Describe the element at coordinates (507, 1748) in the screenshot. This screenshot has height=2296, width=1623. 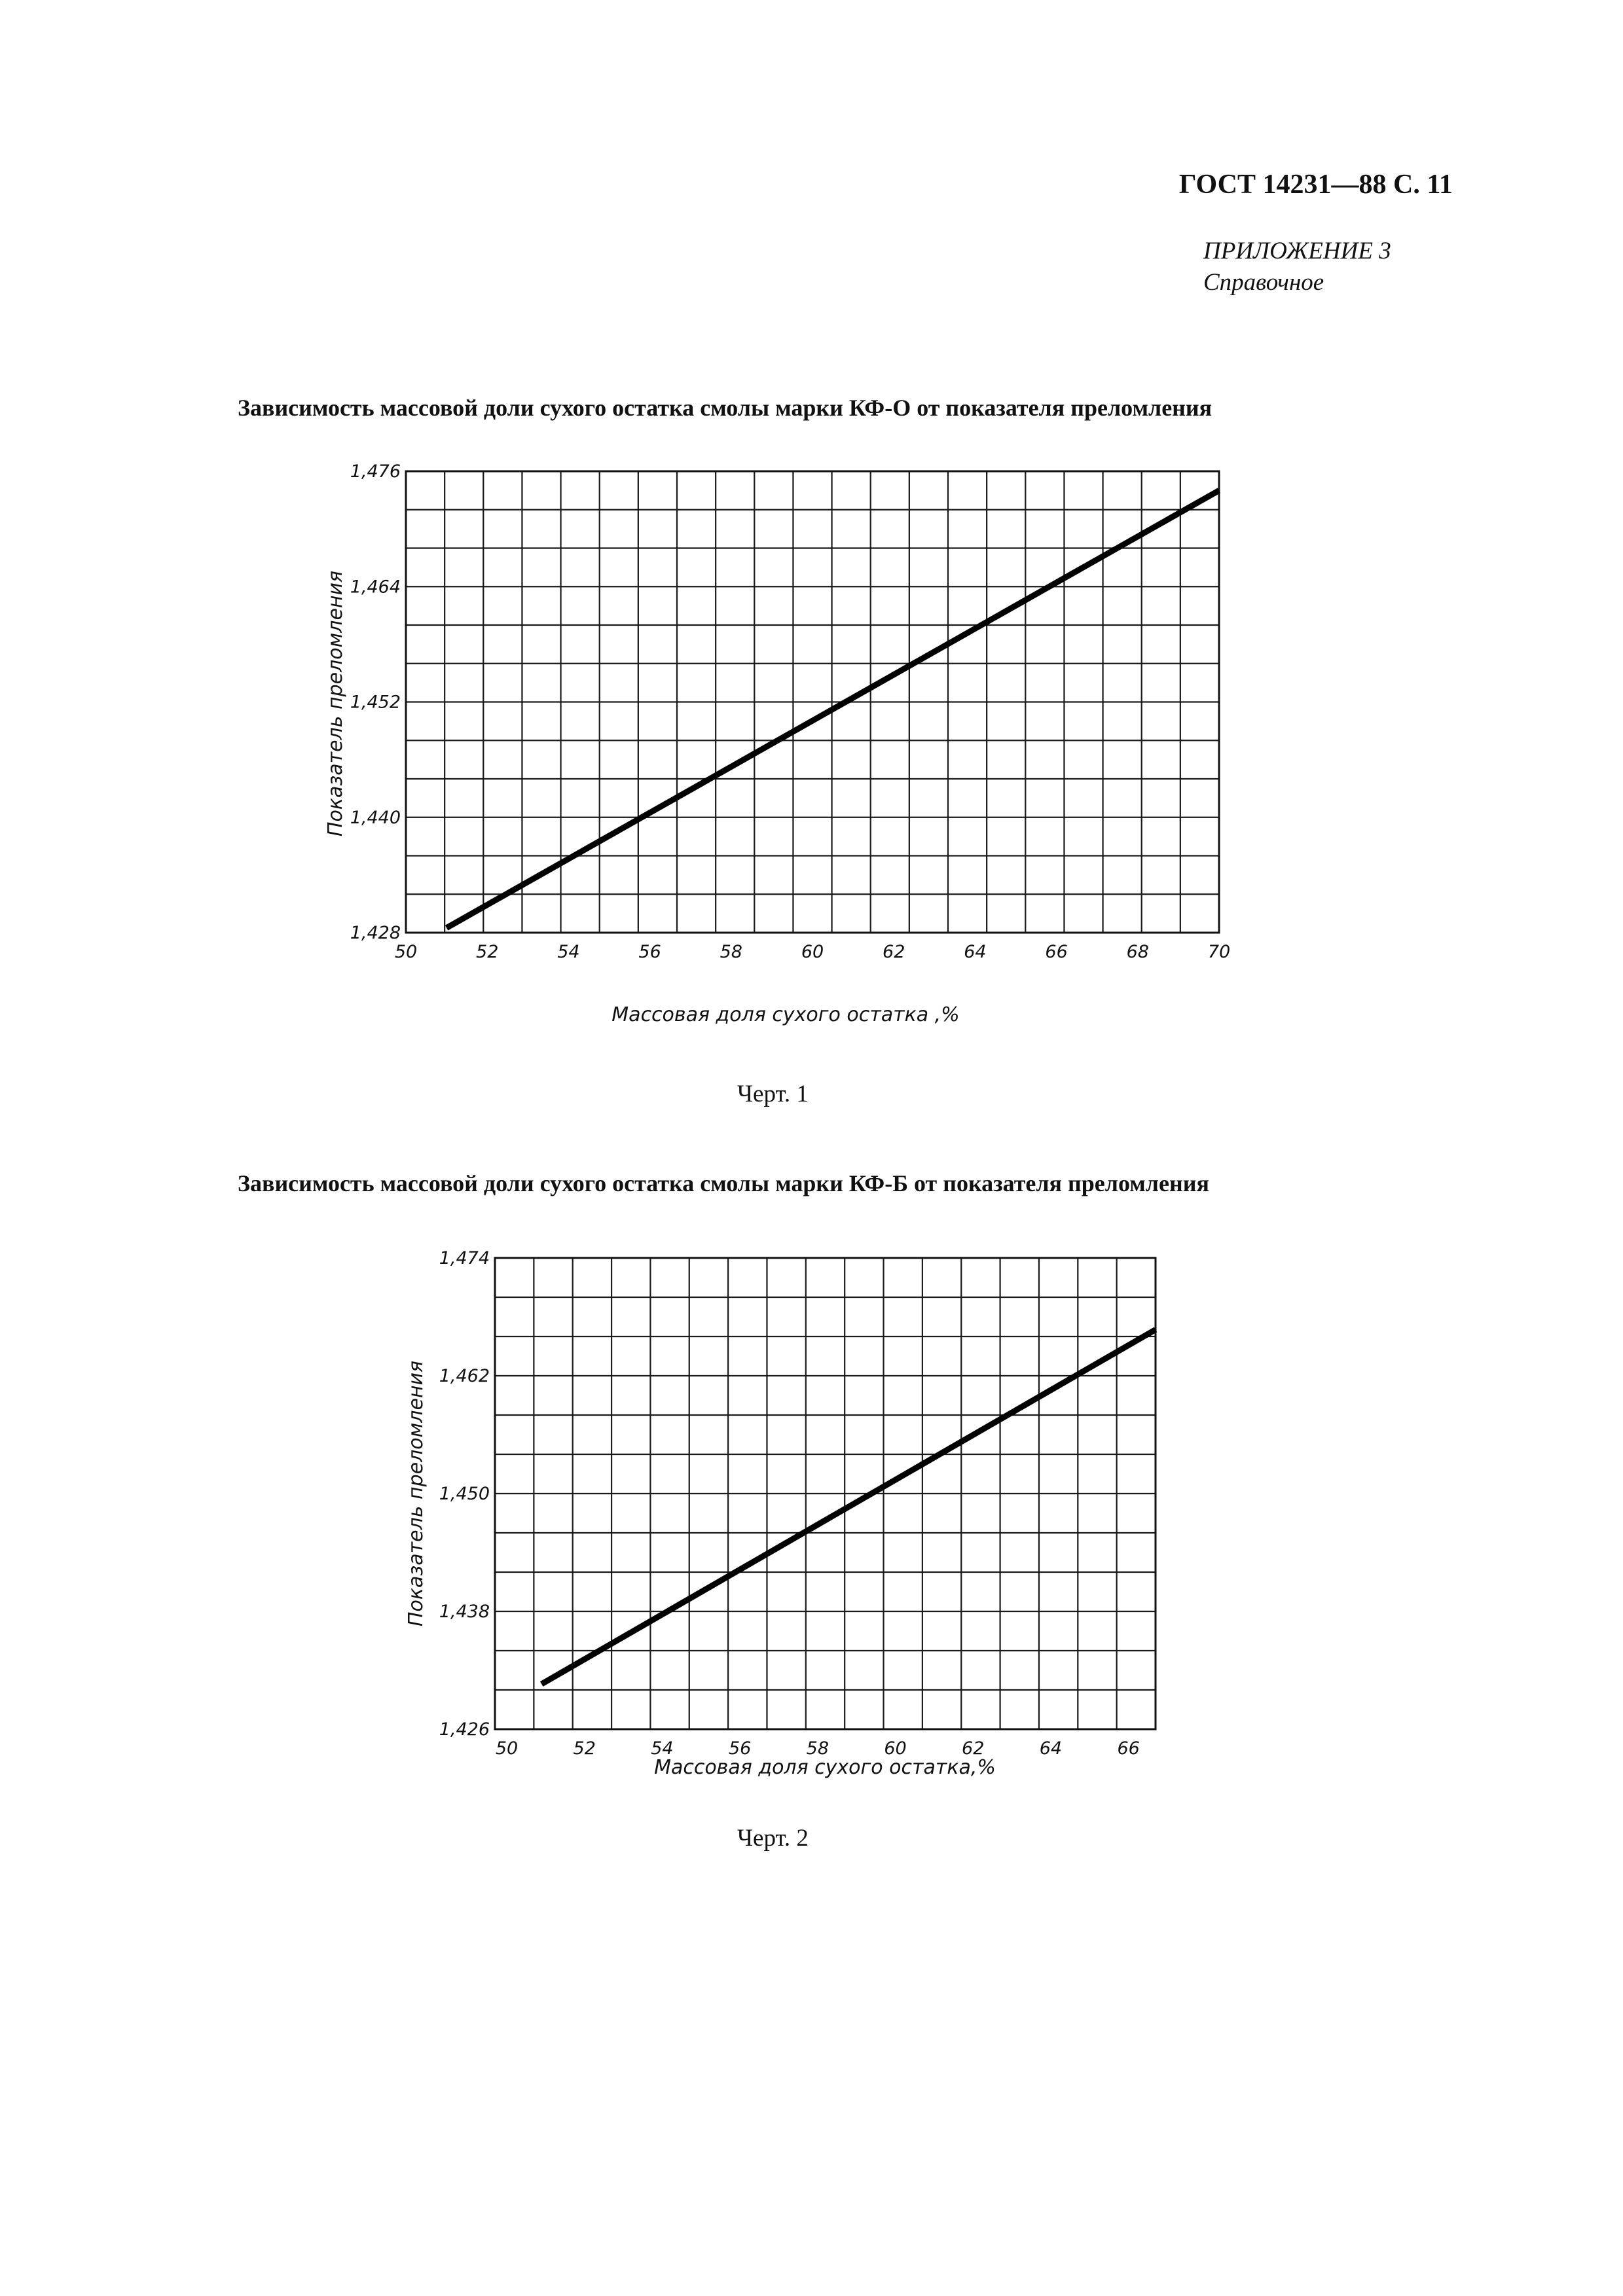
I see `chart-2-x-tick-label: 50` at that location.